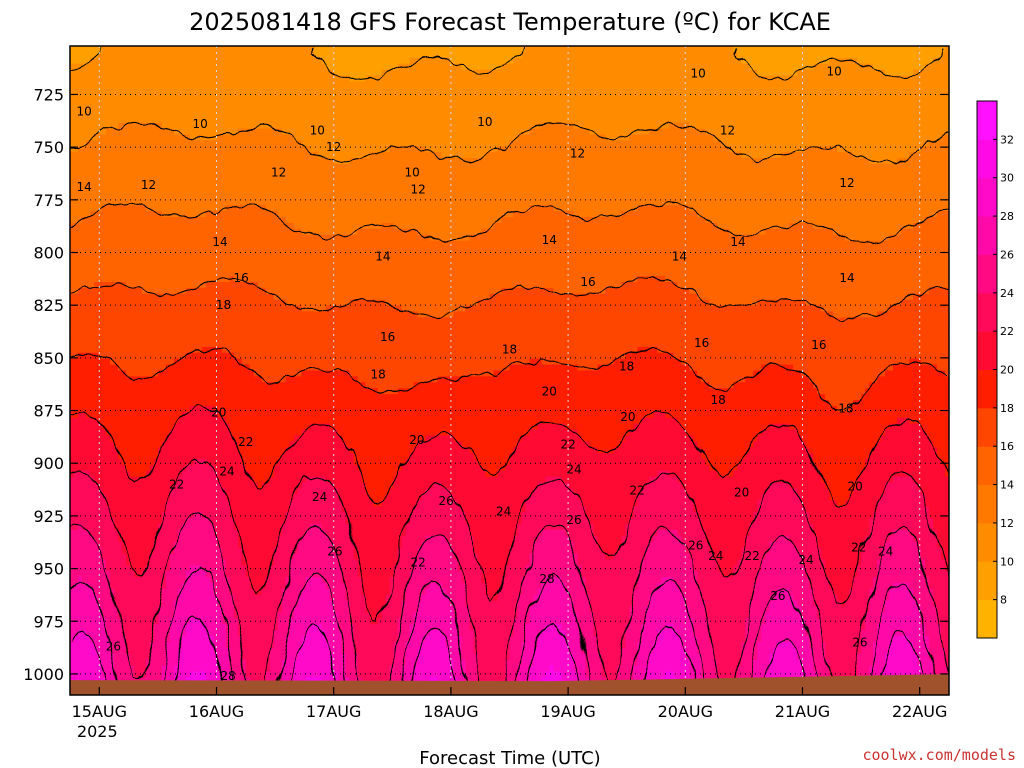  Describe the element at coordinates (1007, 293) in the screenshot. I see `colorbar-label: 24` at that location.